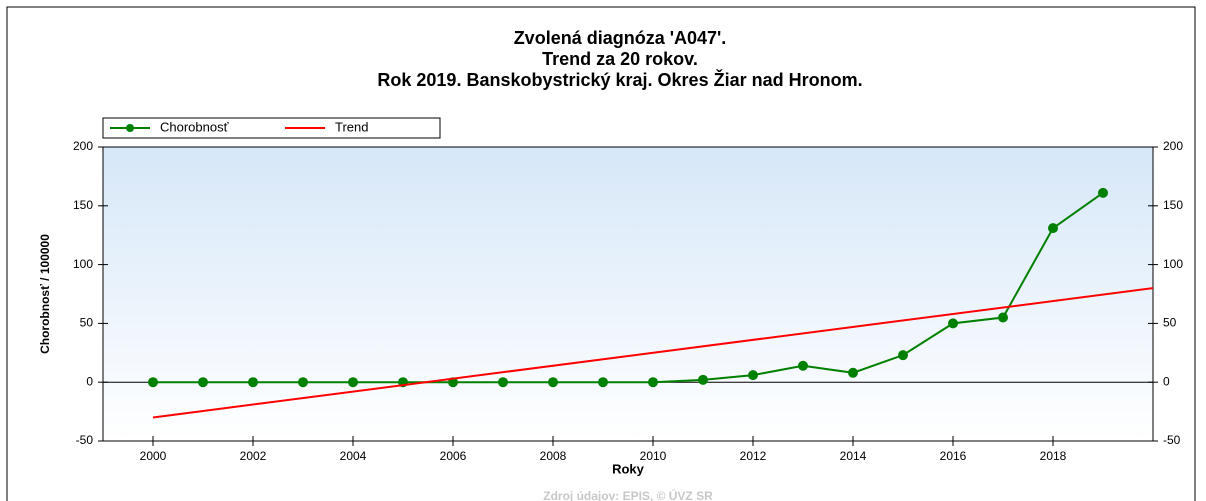 Image resolution: width=1206 pixels, height=501 pixels. What do you see at coordinates (85, 440) in the screenshot?
I see `y-tick-label: -50` at bounding box center [85, 440].